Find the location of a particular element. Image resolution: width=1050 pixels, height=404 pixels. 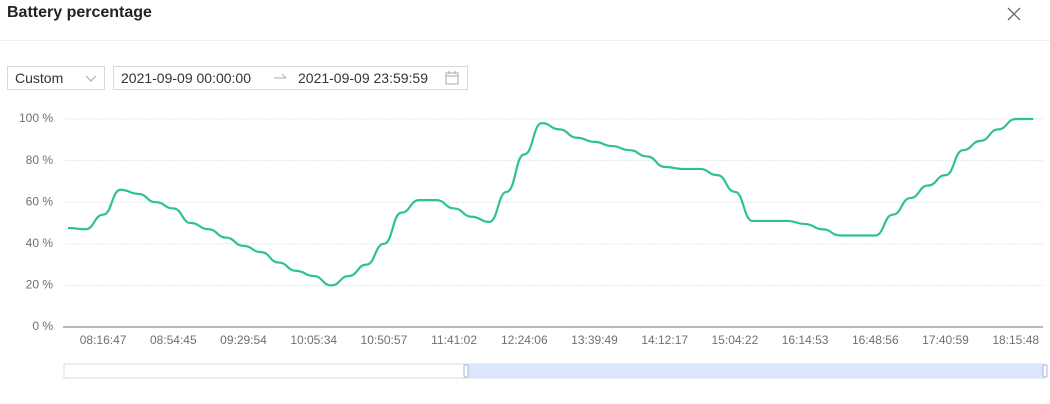

x-tick-label: 08:16:47 is located at coordinates (103, 340).